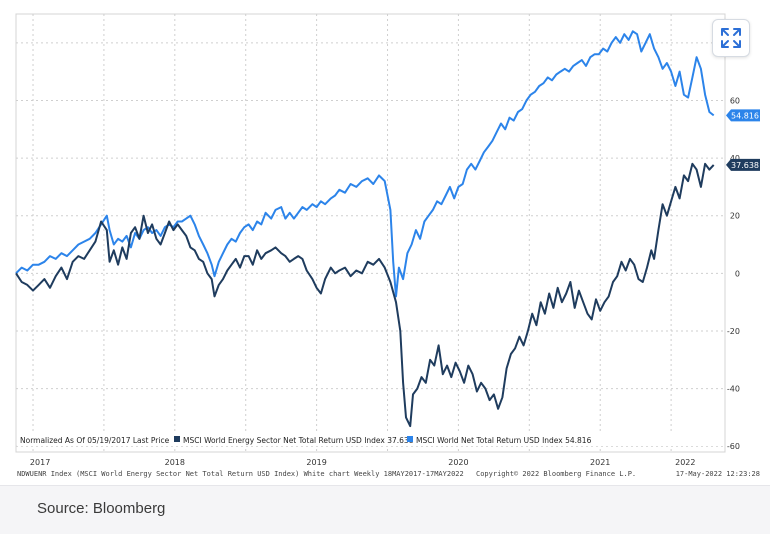 This screenshot has width=770, height=552. Describe the element at coordinates (95, 440) in the screenshot. I see `legend-prefix: Normalized As Of 05/19/2017 Last Price` at that location.